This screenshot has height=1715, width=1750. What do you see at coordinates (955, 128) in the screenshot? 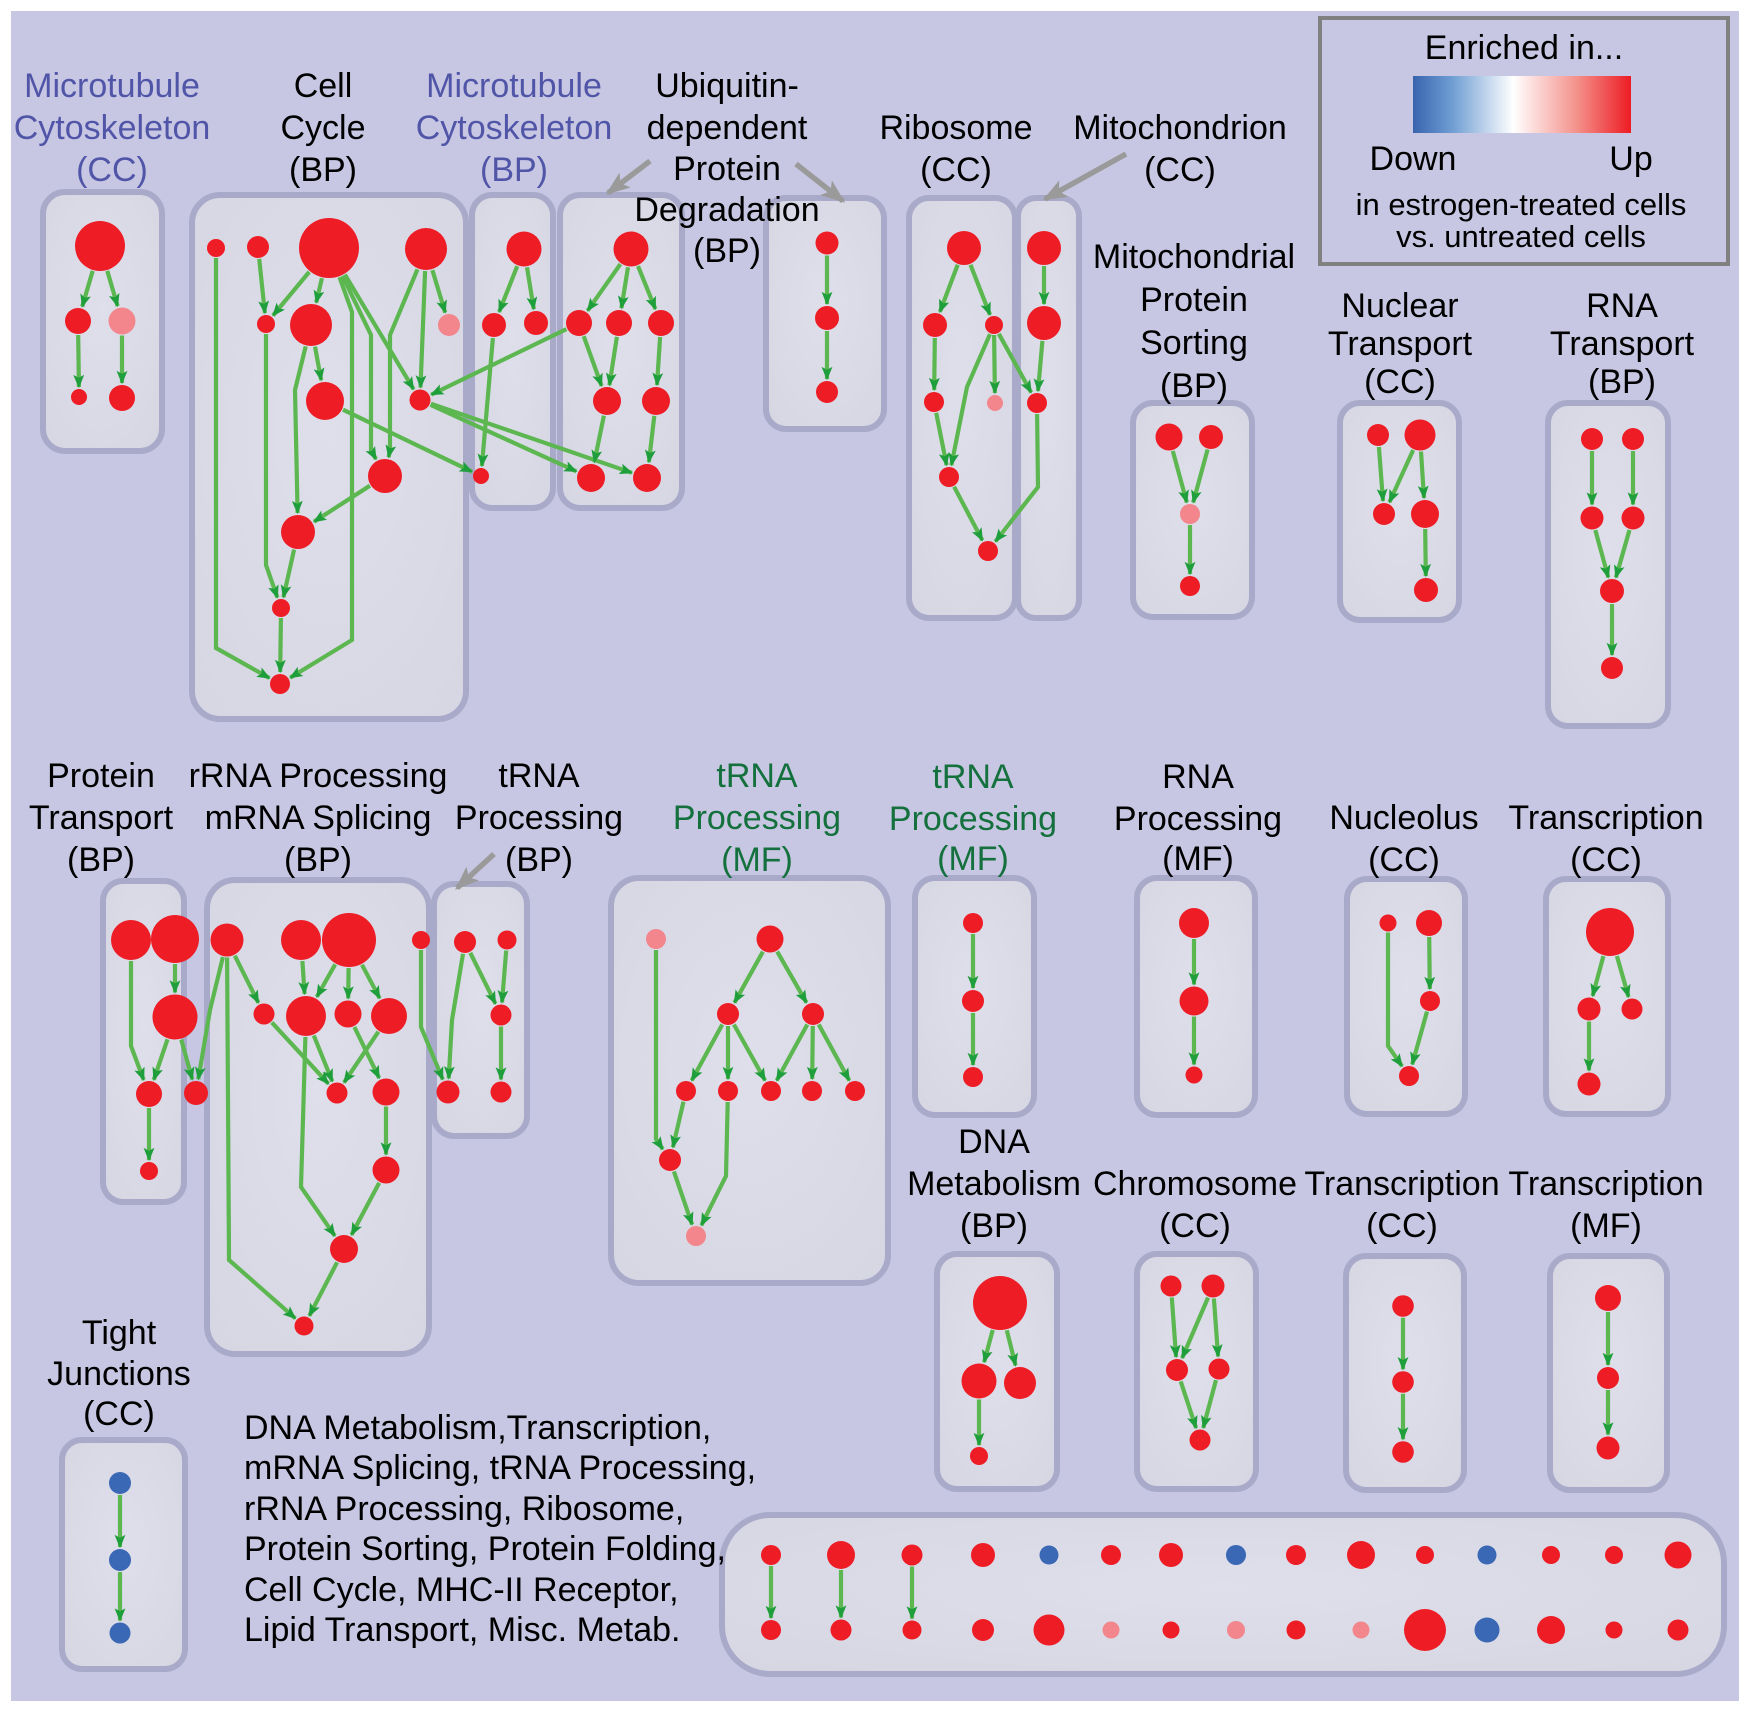
I see `svg-text: Ribosome` at bounding box center [955, 128].